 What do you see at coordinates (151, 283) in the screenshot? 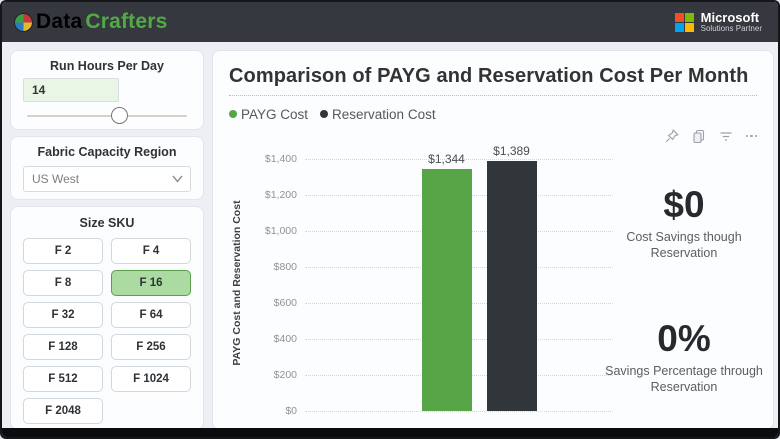
I see `sku-button-f16: F 16` at bounding box center [151, 283].